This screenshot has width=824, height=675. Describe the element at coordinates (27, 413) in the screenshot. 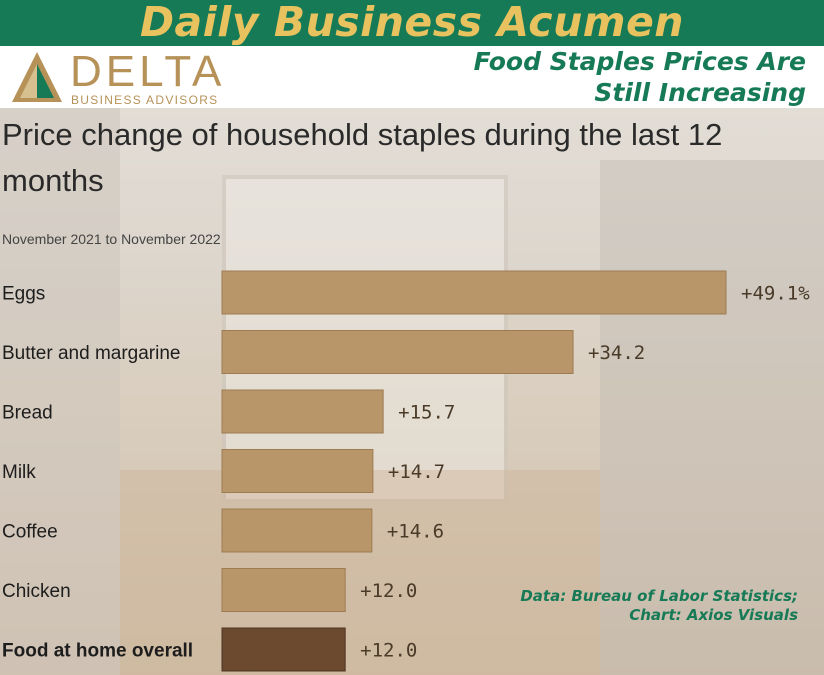

I see `category-label: Bread` at that location.